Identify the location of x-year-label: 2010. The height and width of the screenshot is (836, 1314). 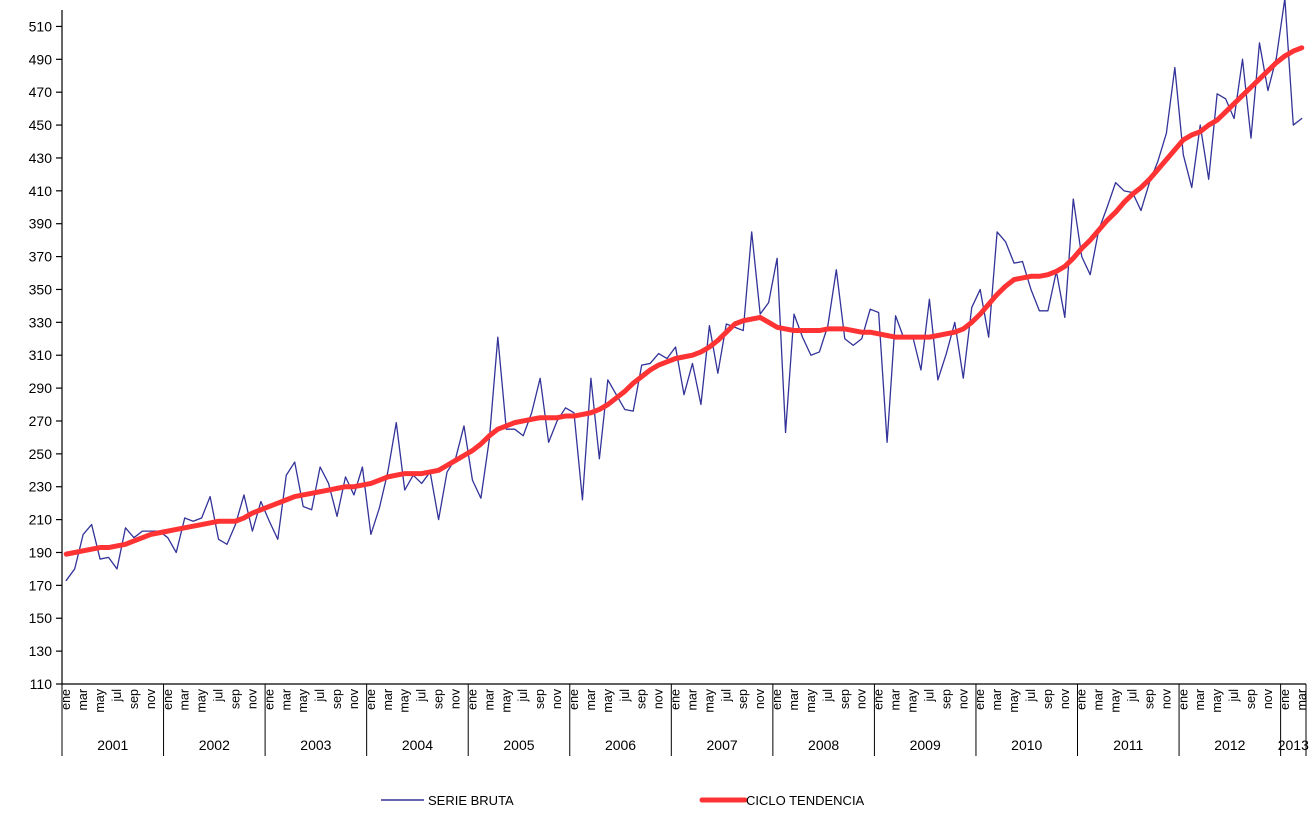
(1026, 745).